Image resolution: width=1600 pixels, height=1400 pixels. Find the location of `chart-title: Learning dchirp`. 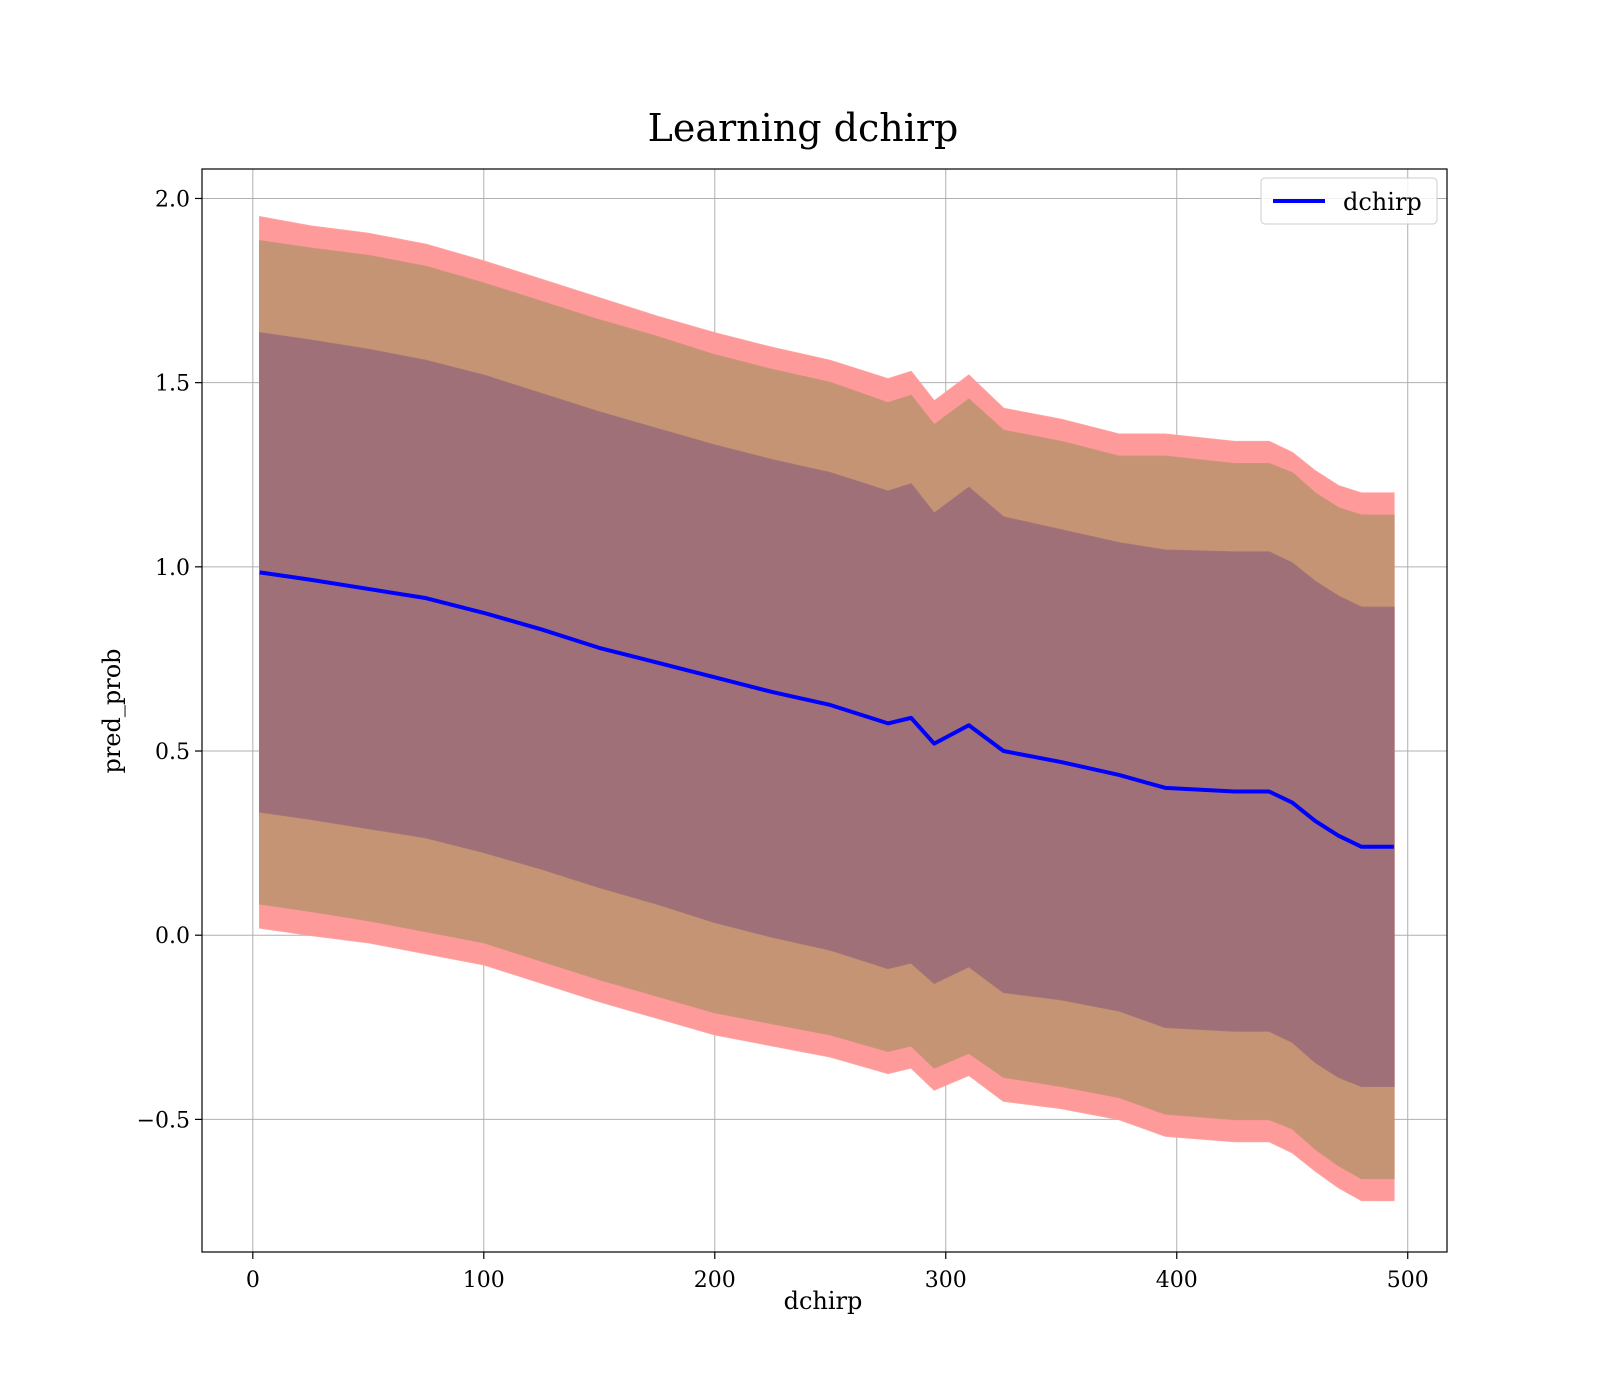

chart-title: Learning dchirp is located at coordinates (803, 128).